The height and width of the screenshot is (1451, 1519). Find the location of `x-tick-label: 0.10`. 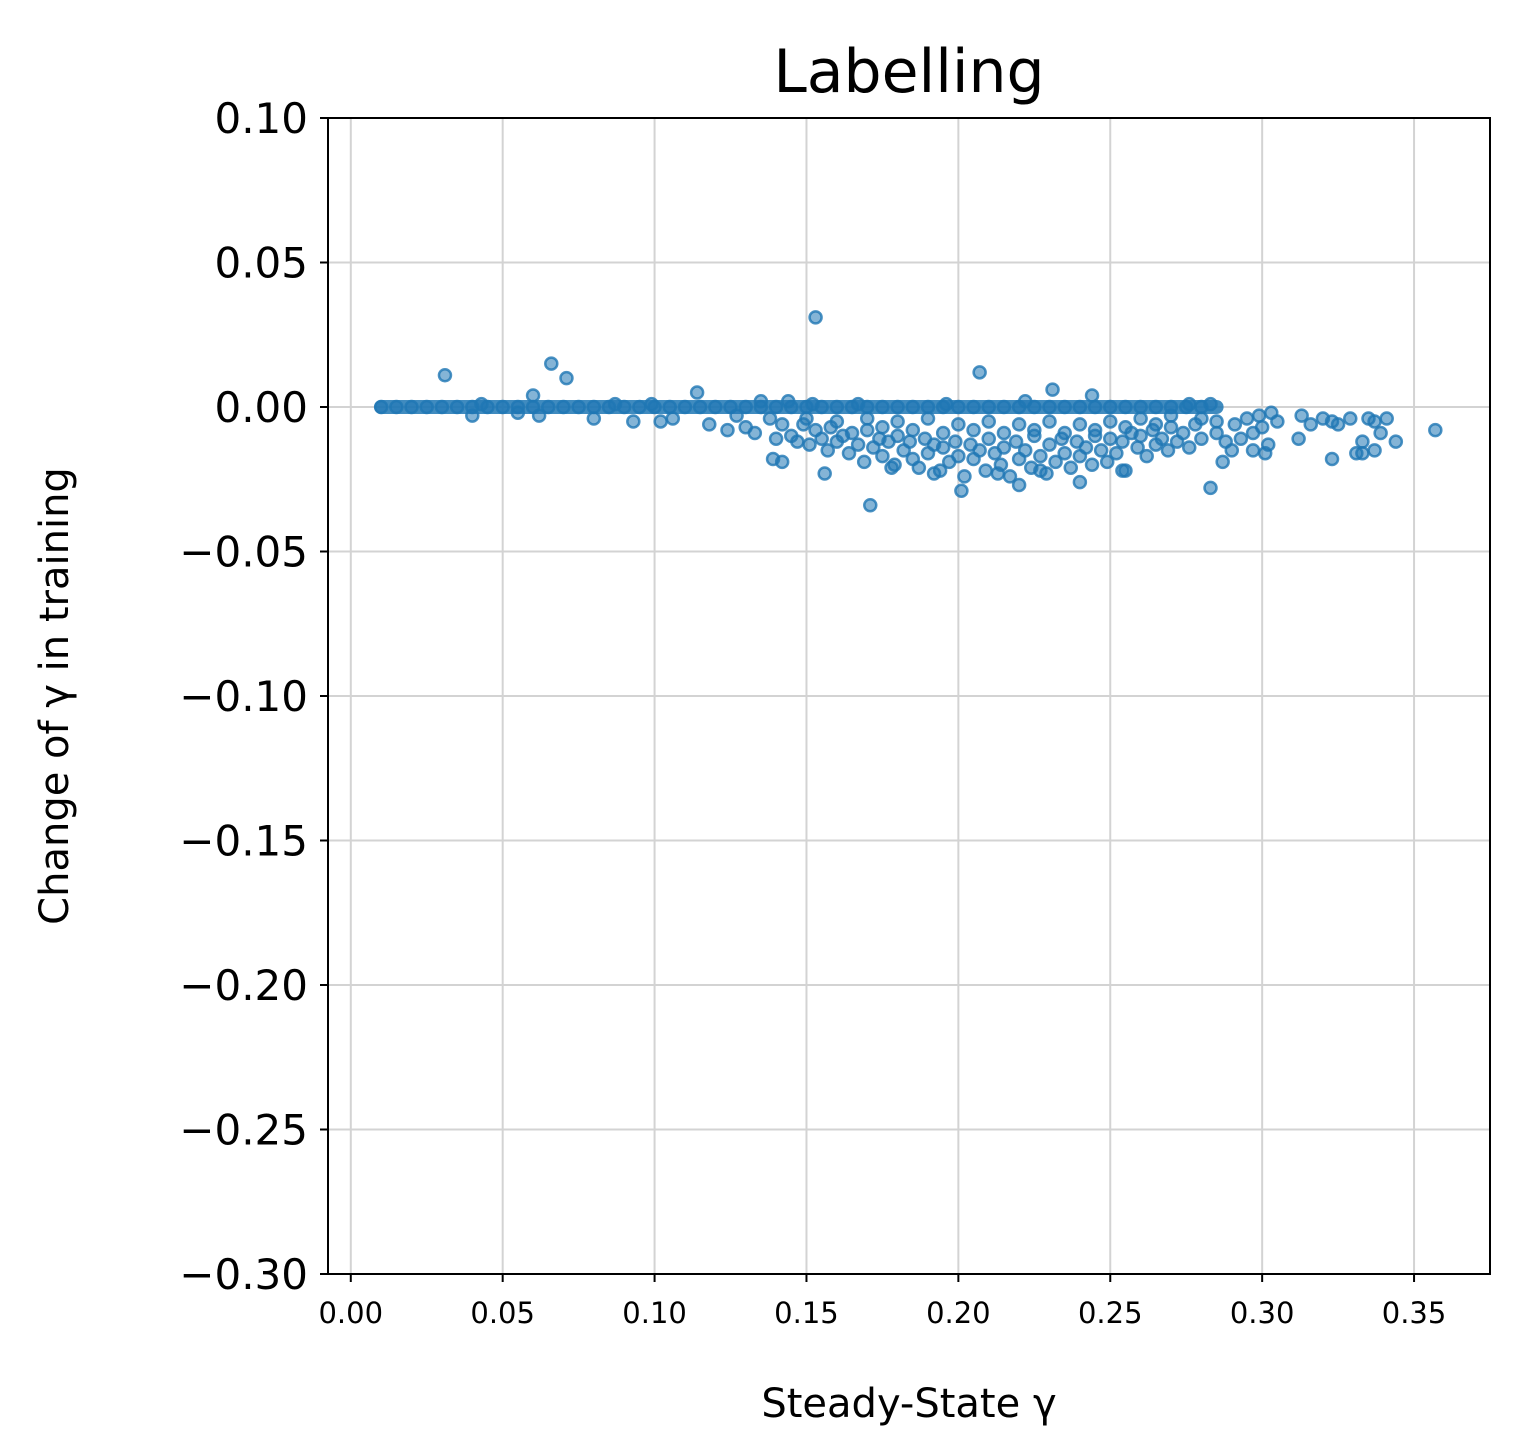

x-tick-label: 0.10 is located at coordinates (654, 1313).